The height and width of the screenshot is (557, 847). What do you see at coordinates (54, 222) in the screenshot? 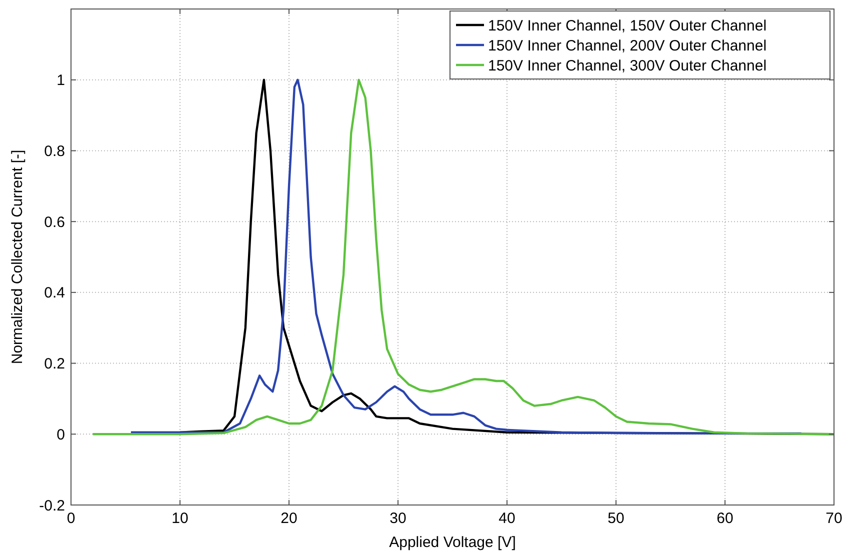
I see `y-tick-label: 0.6` at bounding box center [54, 222].